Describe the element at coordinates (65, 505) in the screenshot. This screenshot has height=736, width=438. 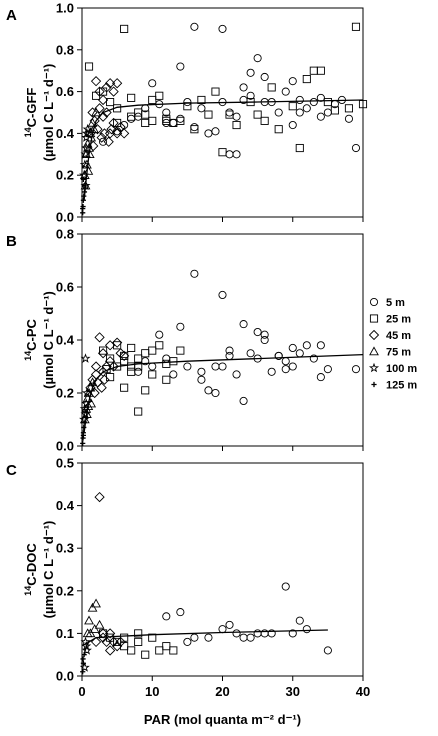
I see `y-tick-label: 0.4` at that location.